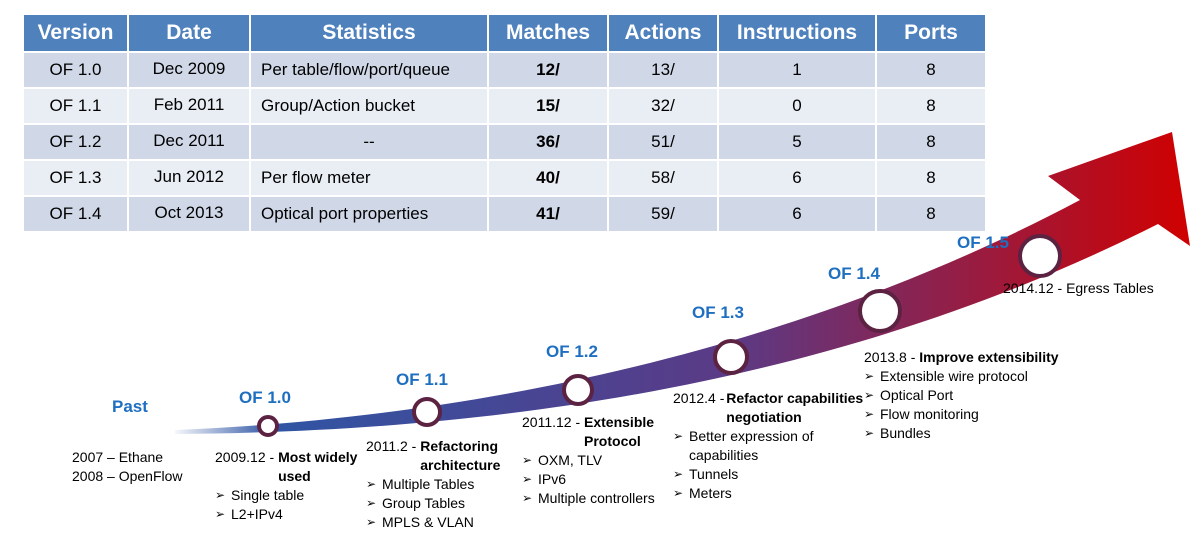 The image size is (1202, 545). Describe the element at coordinates (76, 105) in the screenshot. I see `cell-version: OF 1.1` at that location.